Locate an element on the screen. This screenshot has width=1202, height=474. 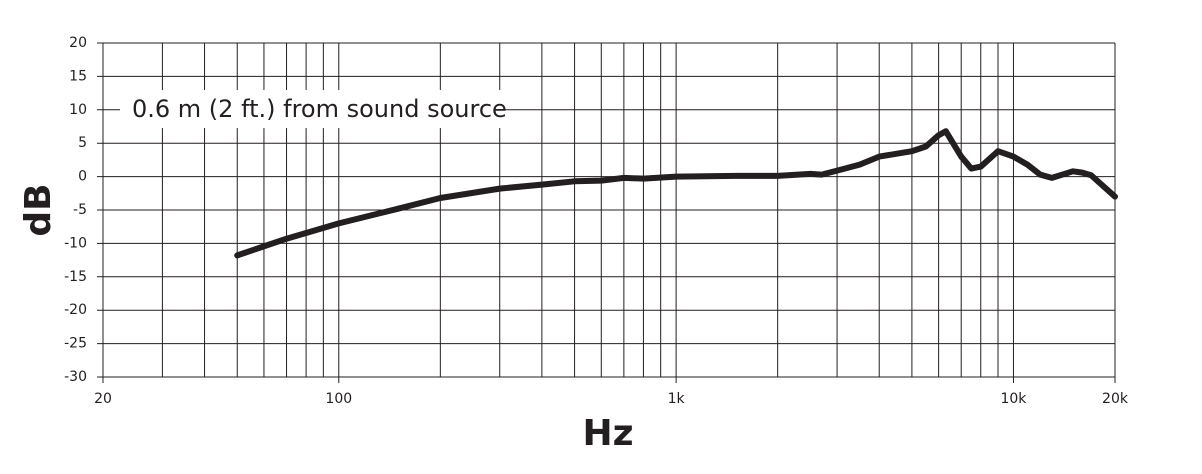
y-tick-label: -20 is located at coordinates (75, 310).